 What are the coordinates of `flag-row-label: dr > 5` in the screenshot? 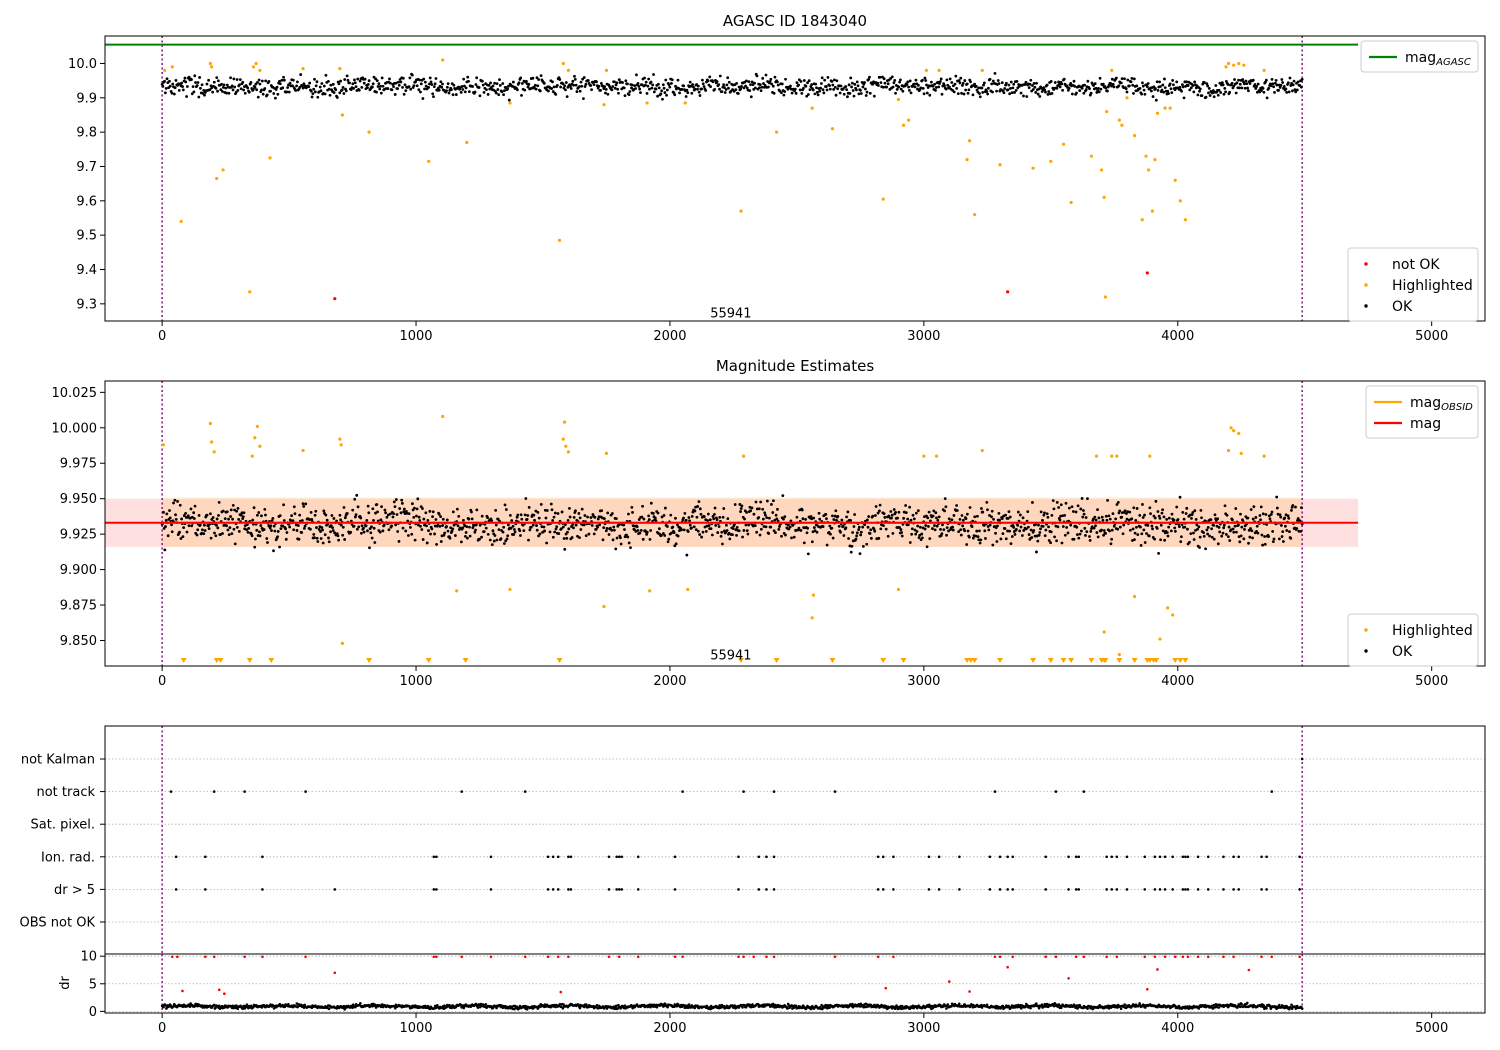 It's located at (74, 890).